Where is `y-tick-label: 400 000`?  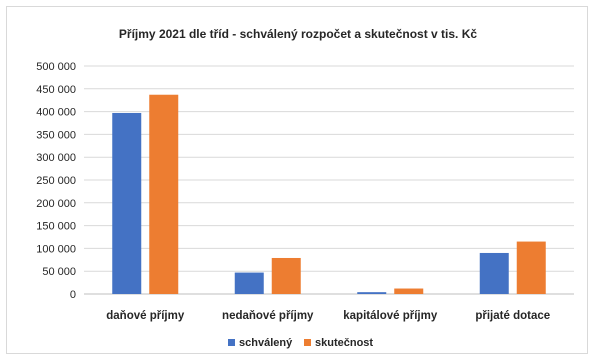 y-tick-label: 400 000 is located at coordinates (56, 113).